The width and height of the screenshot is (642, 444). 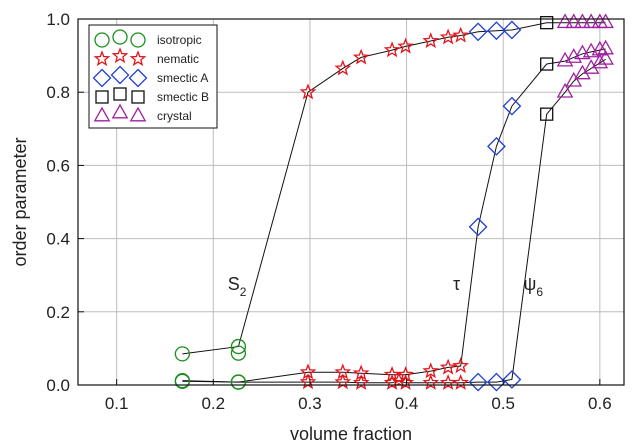 What do you see at coordinates (539, 292) in the screenshot?
I see `annotation-subscript: 6` at bounding box center [539, 292].